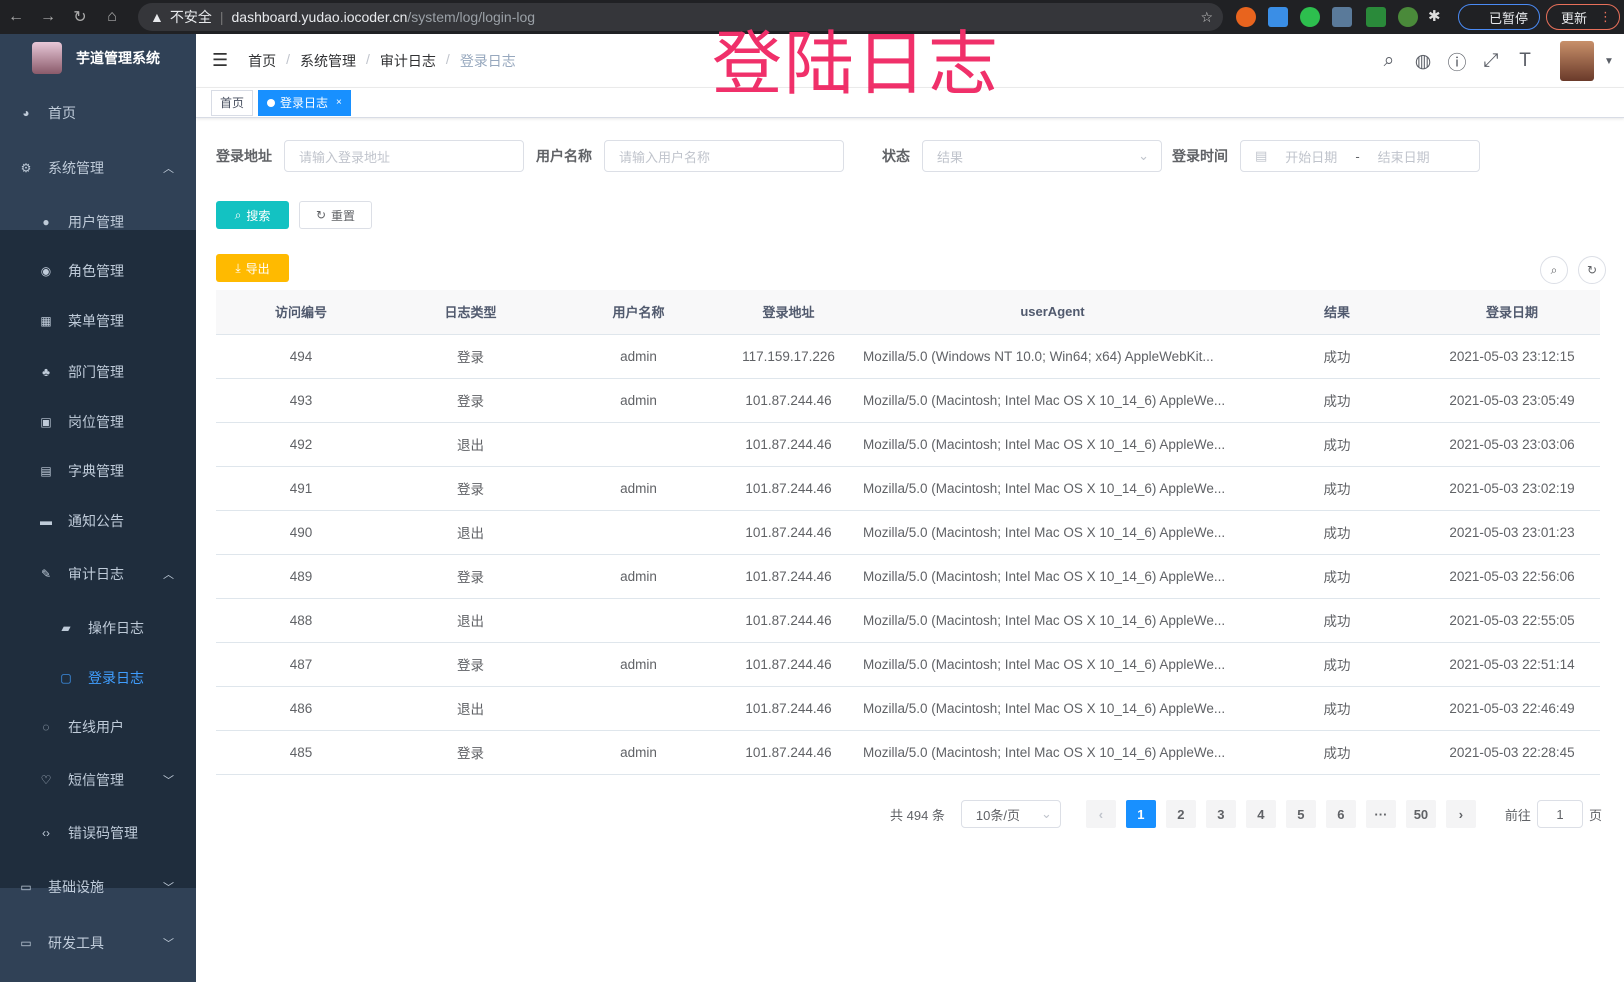 The width and height of the screenshot is (1624, 982). Describe the element at coordinates (328, 60) in the screenshot. I see `breadcrumb-item: 系统管理` at that location.